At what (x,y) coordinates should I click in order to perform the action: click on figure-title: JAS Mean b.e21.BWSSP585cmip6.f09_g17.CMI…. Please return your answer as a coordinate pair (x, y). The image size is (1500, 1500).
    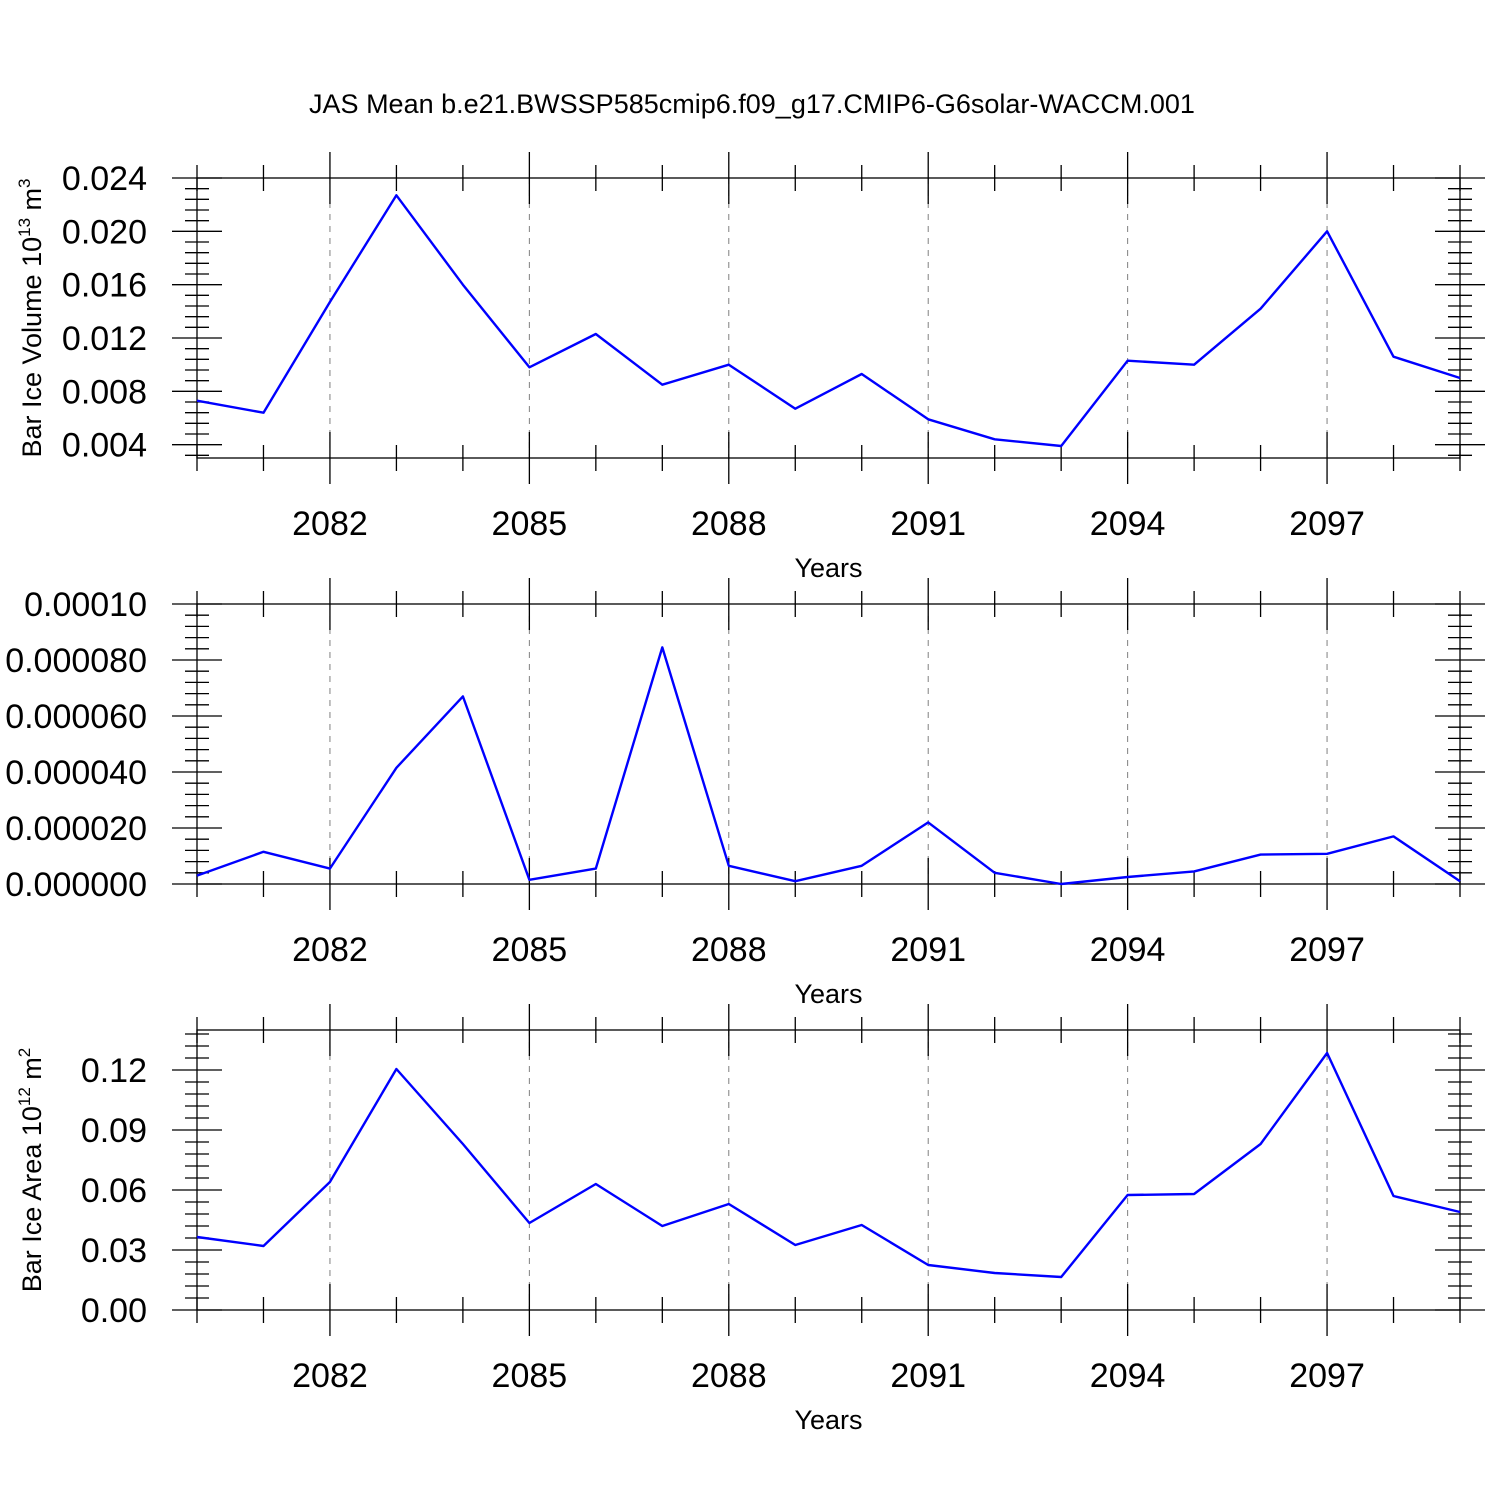
    Looking at the image, I should click on (752, 104).